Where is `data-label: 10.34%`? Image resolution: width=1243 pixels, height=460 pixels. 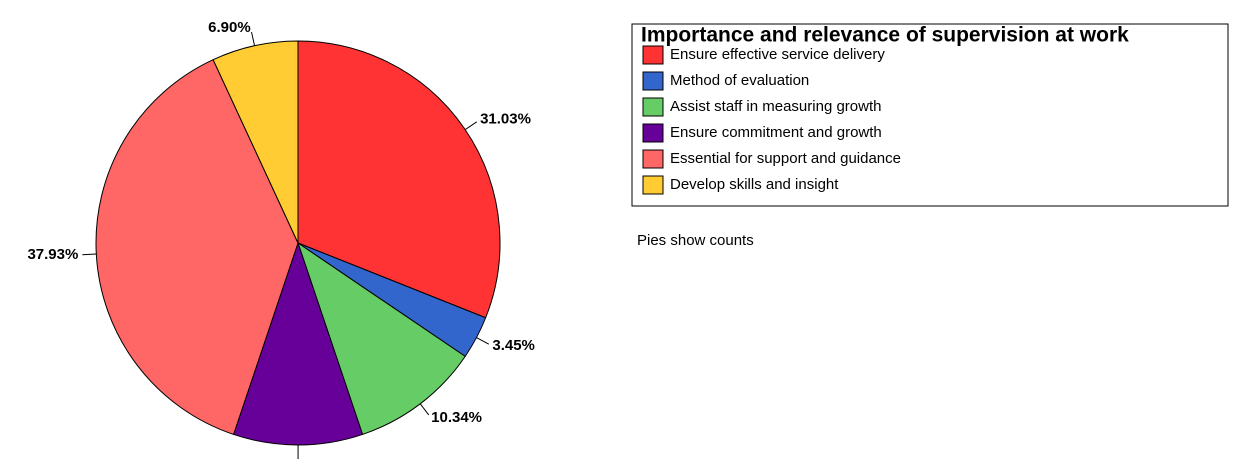 data-label: 10.34% is located at coordinates (456, 417).